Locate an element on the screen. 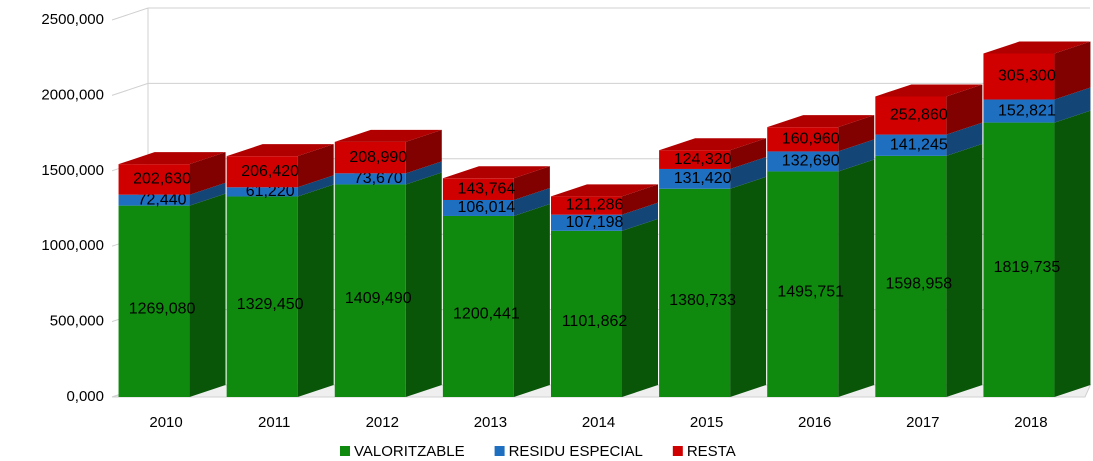 The height and width of the screenshot is (461, 1093). data-label: 106,014 is located at coordinates (486, 207).